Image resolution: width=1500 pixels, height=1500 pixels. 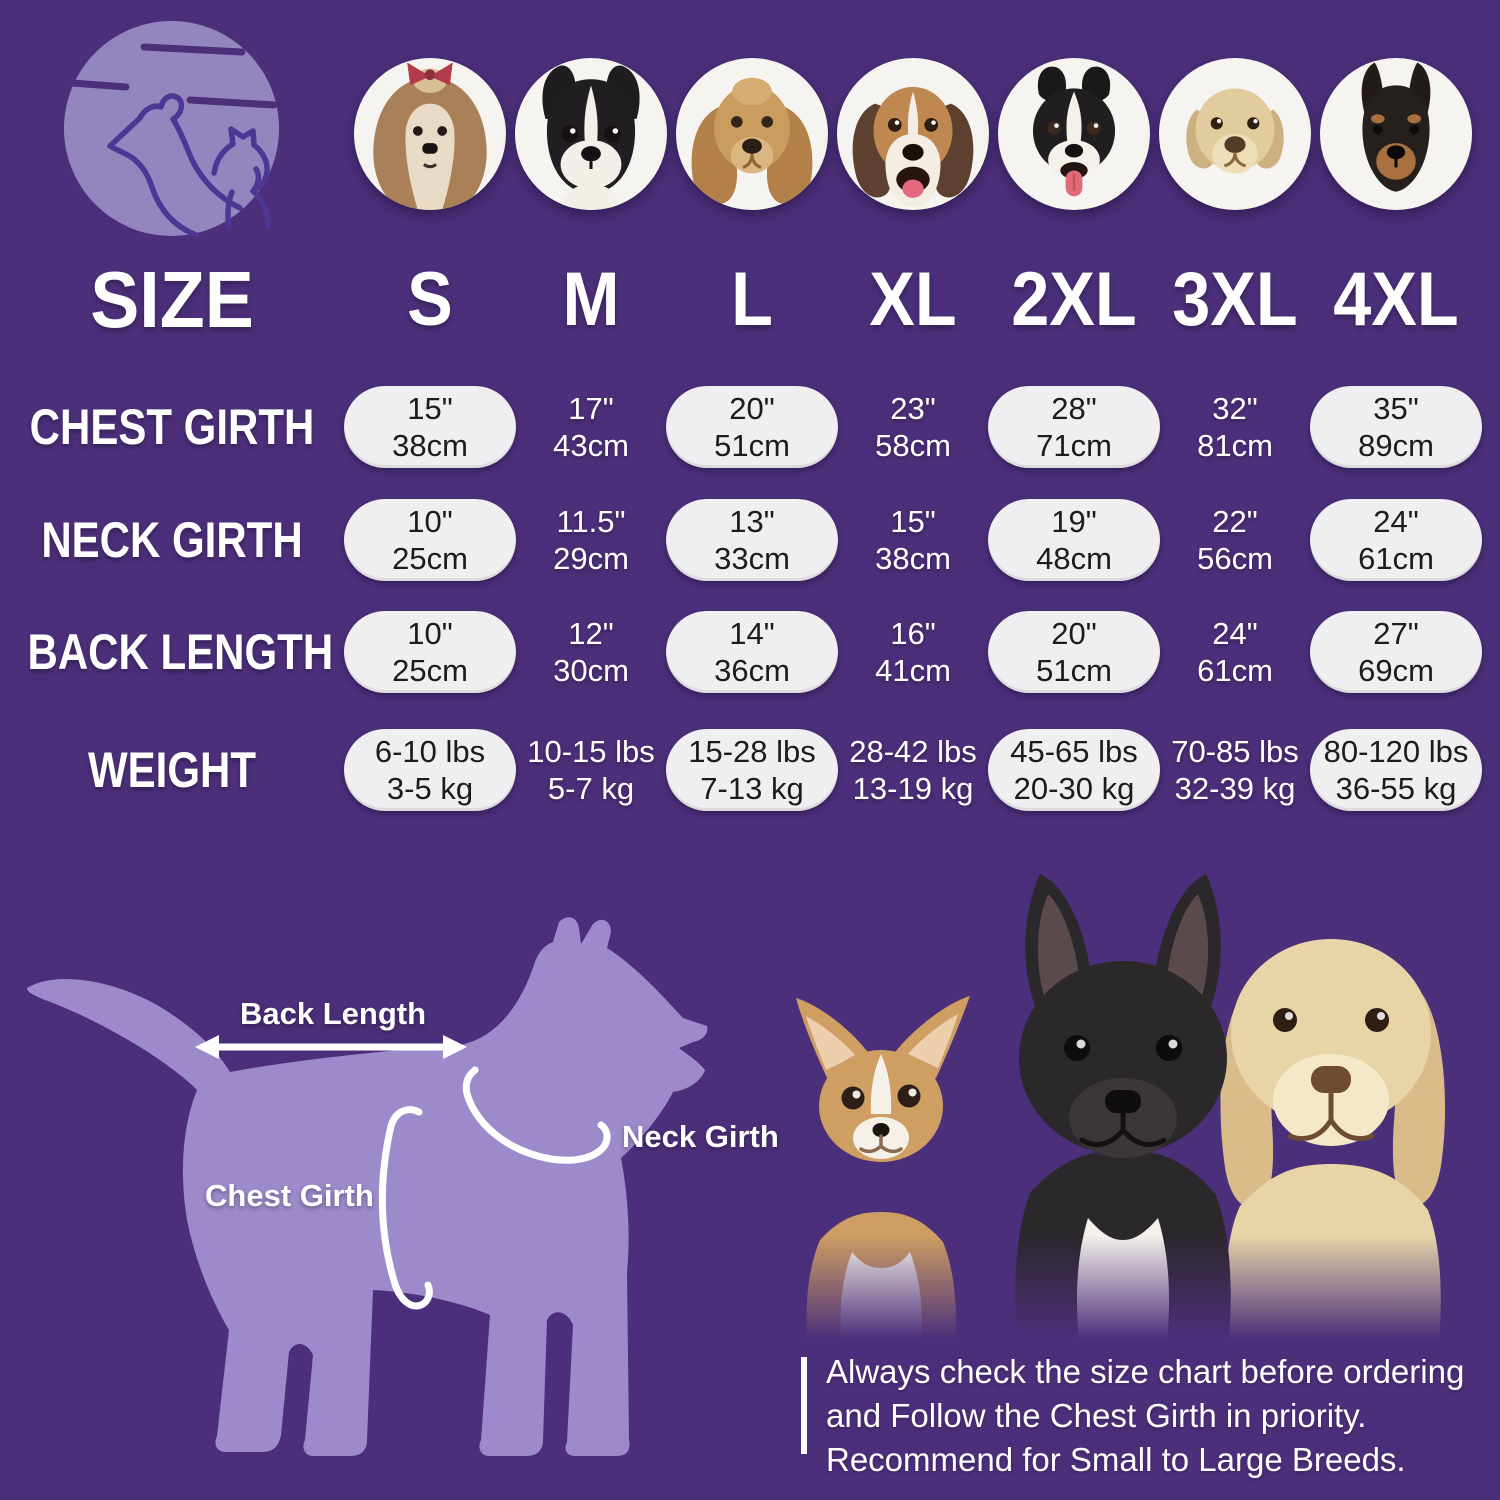 I want to click on cell-weight-2xl: 45-65 lbs 20-30 kg, so click(x=1074, y=770).